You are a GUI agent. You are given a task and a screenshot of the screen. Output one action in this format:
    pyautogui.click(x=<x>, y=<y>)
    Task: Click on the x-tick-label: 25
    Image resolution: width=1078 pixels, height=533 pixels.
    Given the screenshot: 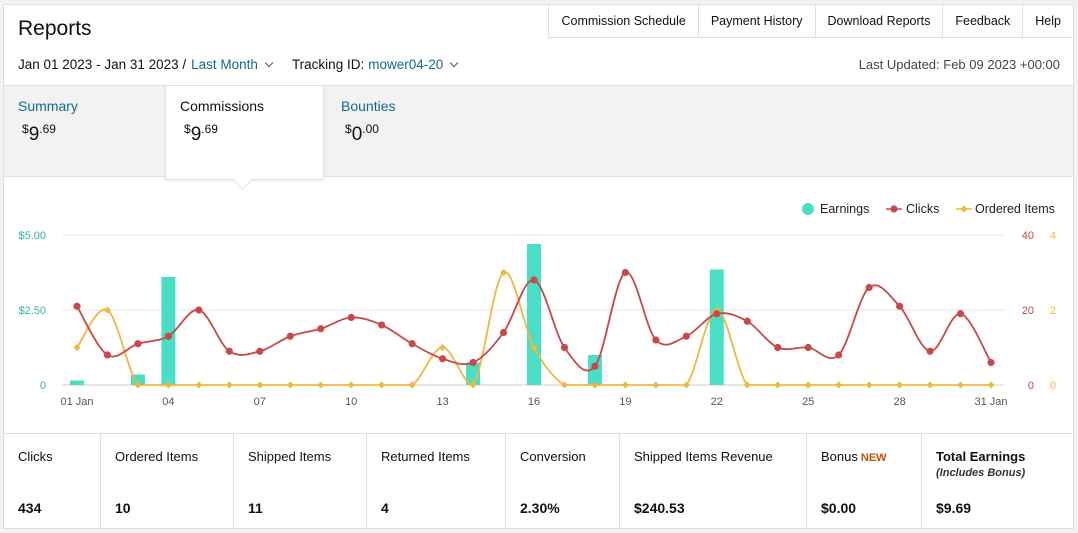 What is the action you would take?
    pyautogui.click(x=808, y=402)
    